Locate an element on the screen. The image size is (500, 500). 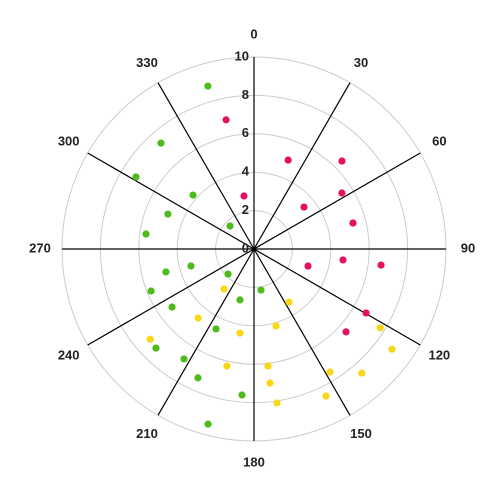
angle-label: 270 is located at coordinates (40, 247).